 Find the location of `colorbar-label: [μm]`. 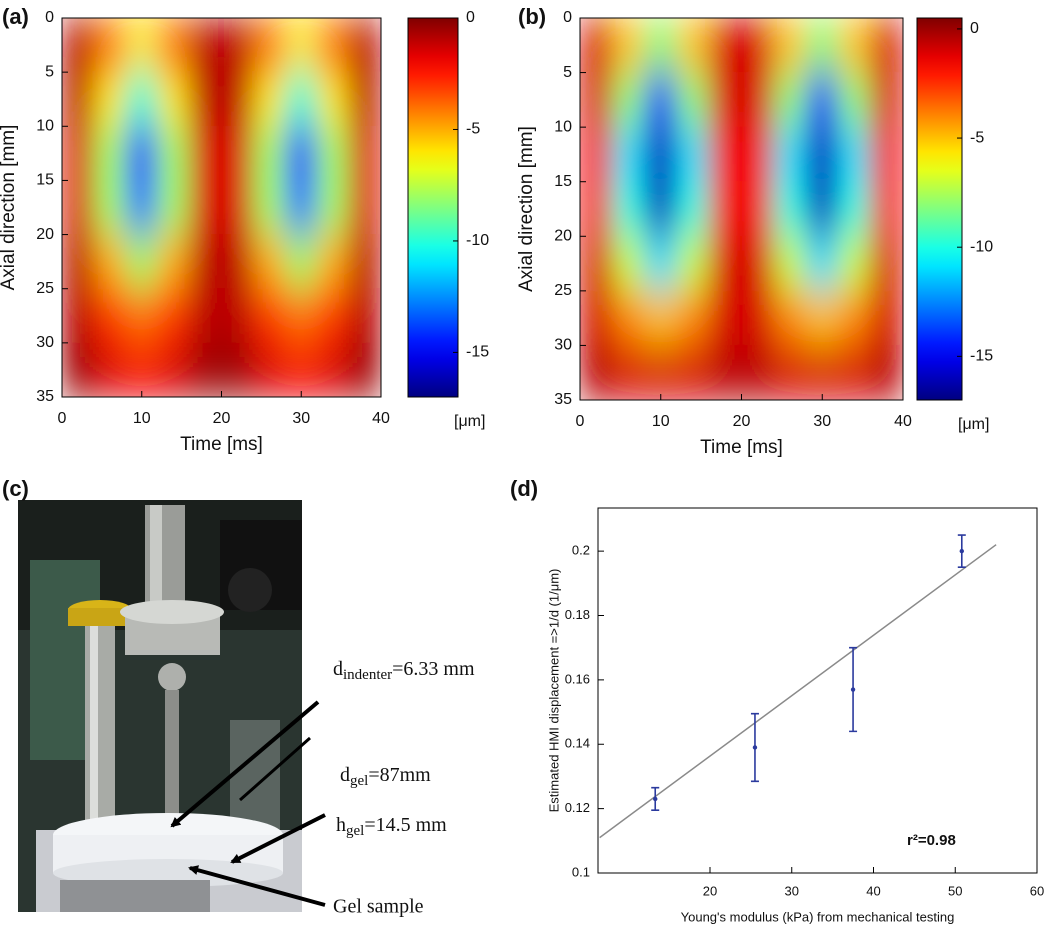

colorbar-label: [μm] is located at coordinates (469, 421).